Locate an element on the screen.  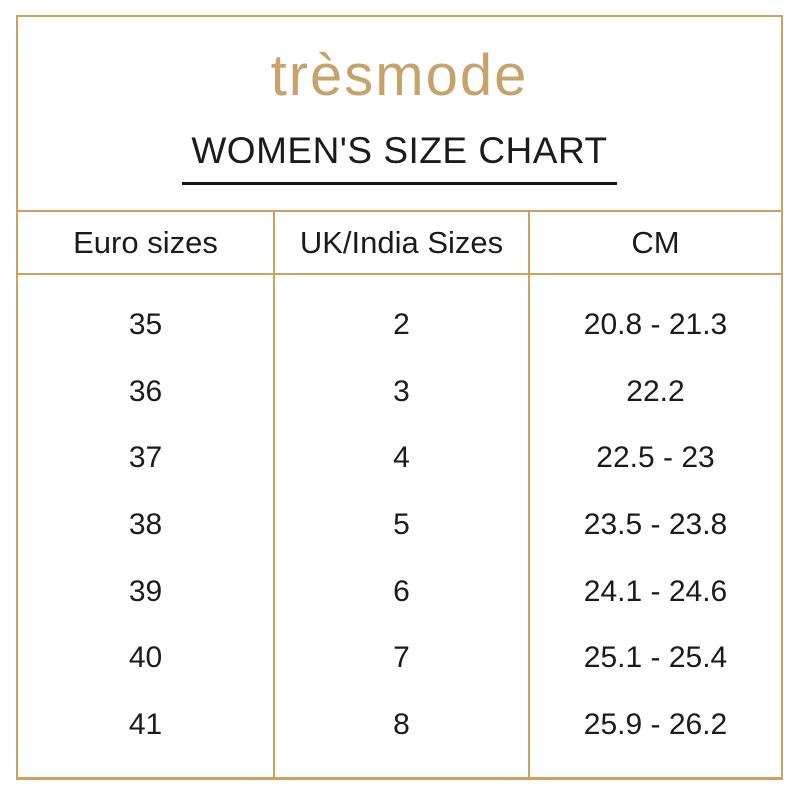
table-cell: 6 is located at coordinates (401, 591).